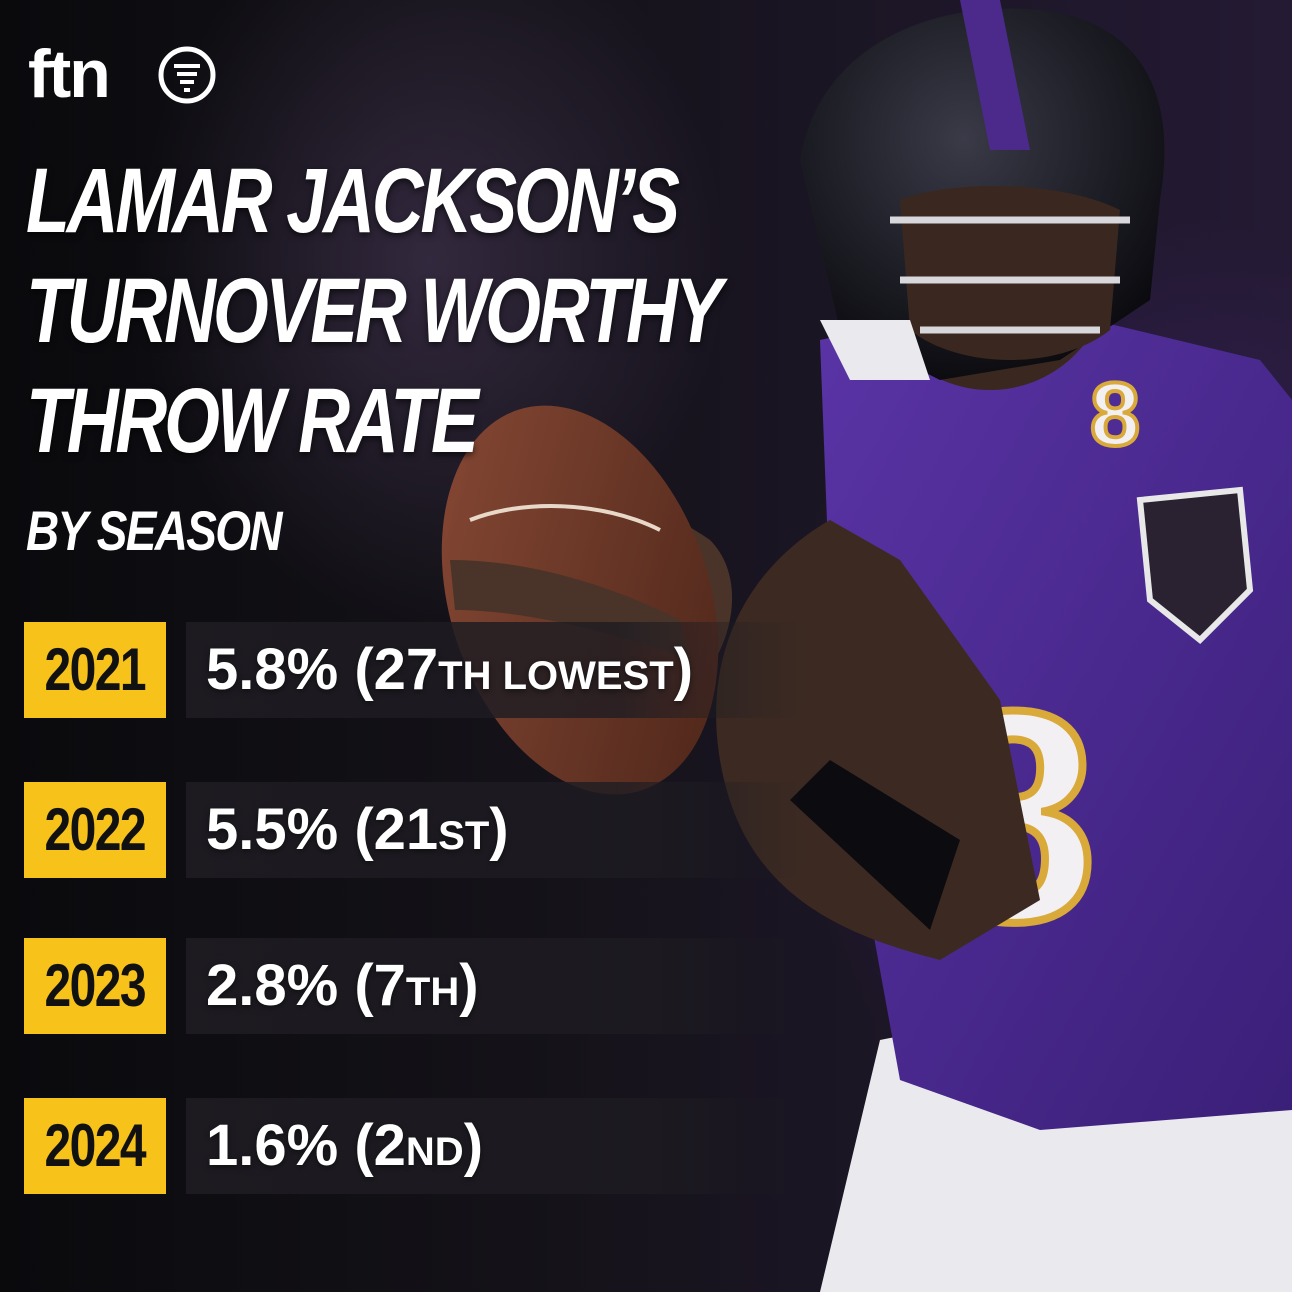 This screenshot has width=1292, height=1292. What do you see at coordinates (353, 201) in the screenshot?
I see `headline-line-1: LAMAR JACKSON’S` at bounding box center [353, 201].